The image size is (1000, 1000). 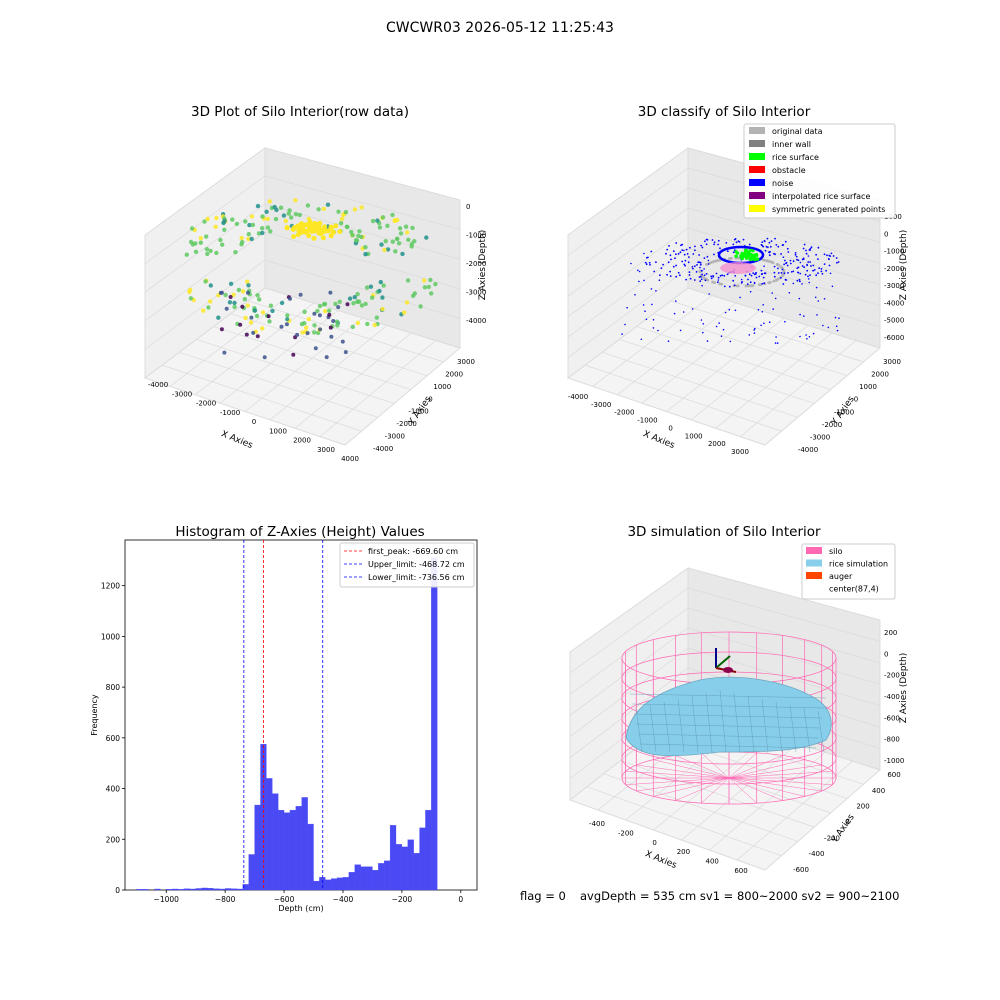 I want to click on classify-original-point, so click(x=752, y=285).